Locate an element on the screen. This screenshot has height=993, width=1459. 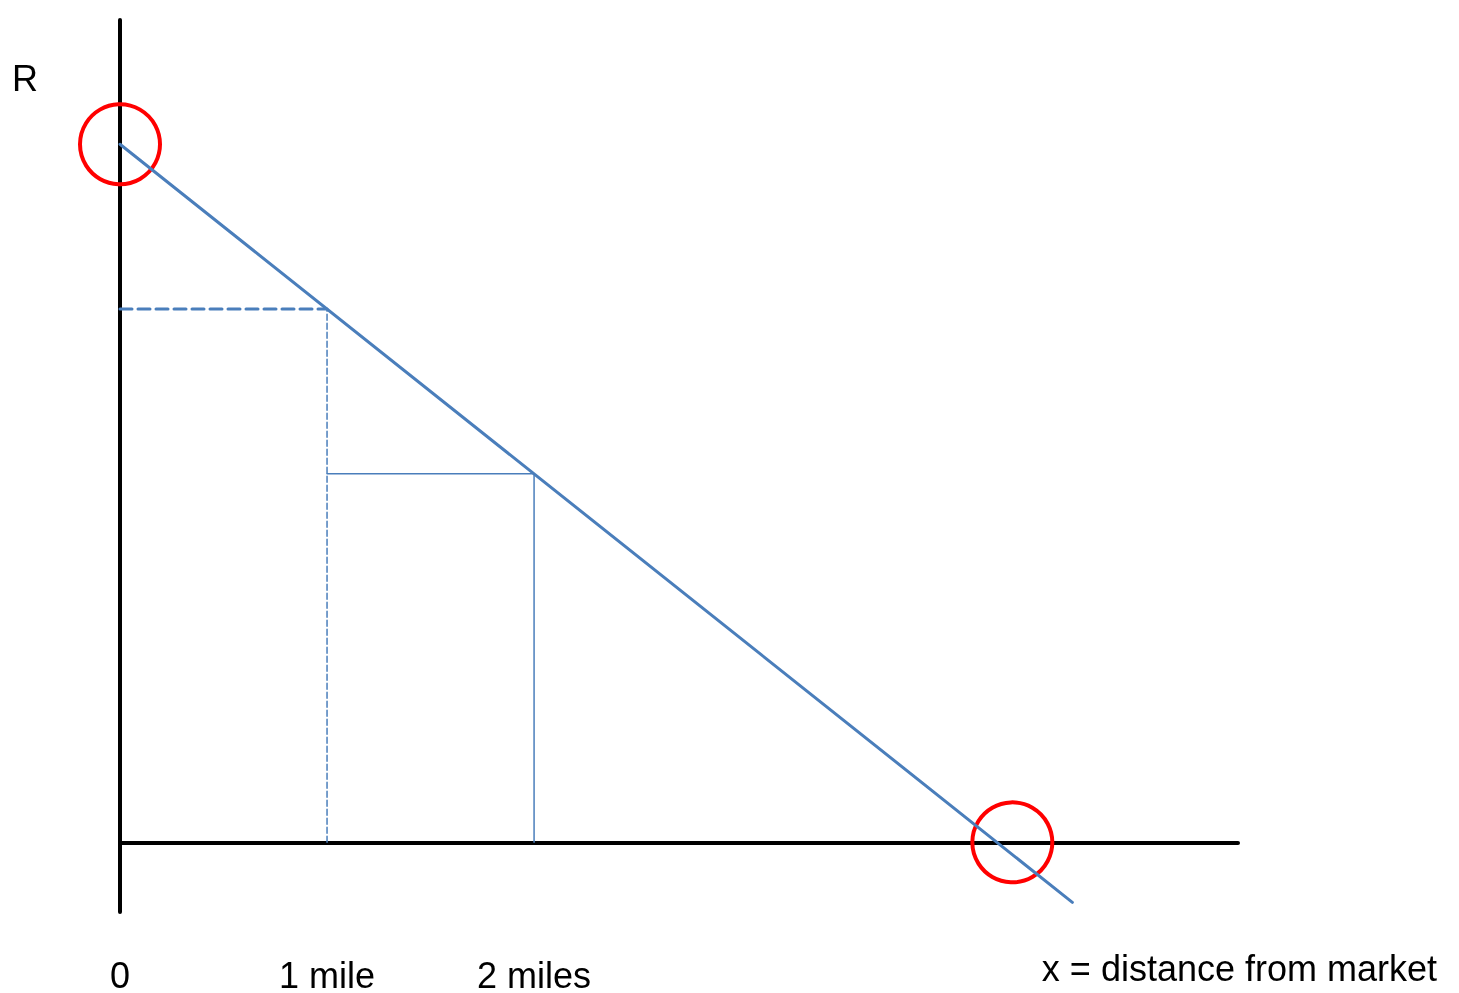
x-axis-title: x = distance from market is located at coordinates (1239, 968).